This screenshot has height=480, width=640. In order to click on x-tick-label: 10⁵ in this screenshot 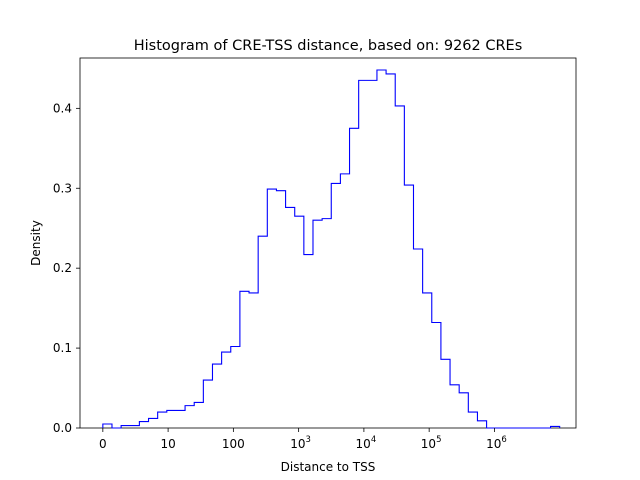, I will do `click(431, 443)`.